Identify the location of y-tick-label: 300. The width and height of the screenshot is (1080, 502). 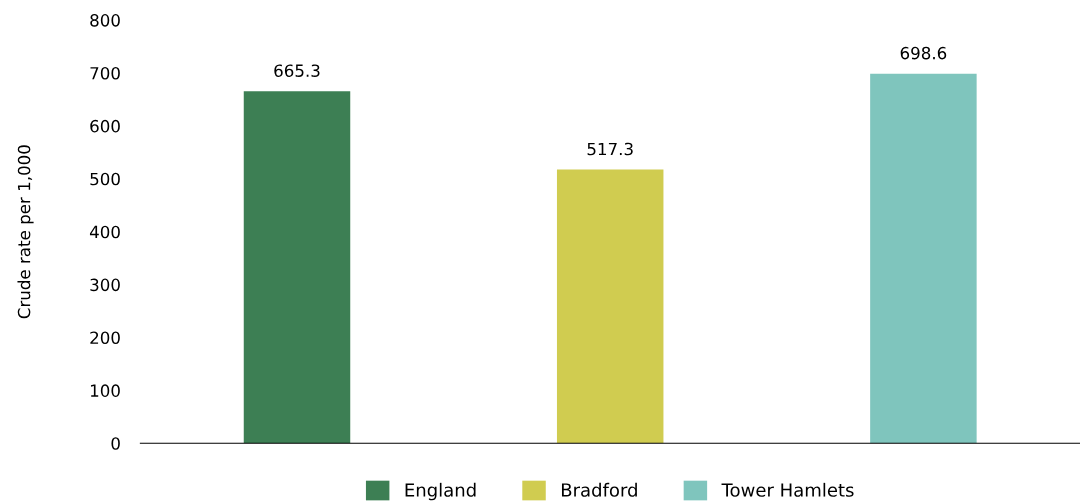
(105, 285).